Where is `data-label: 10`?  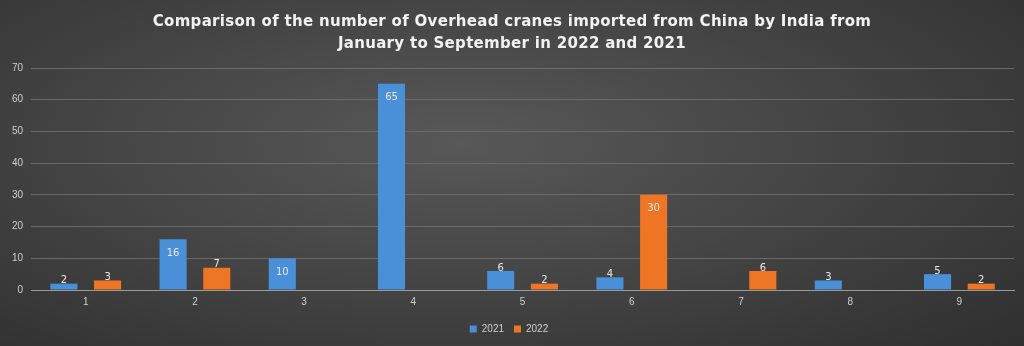
data-label: 10 is located at coordinates (282, 271).